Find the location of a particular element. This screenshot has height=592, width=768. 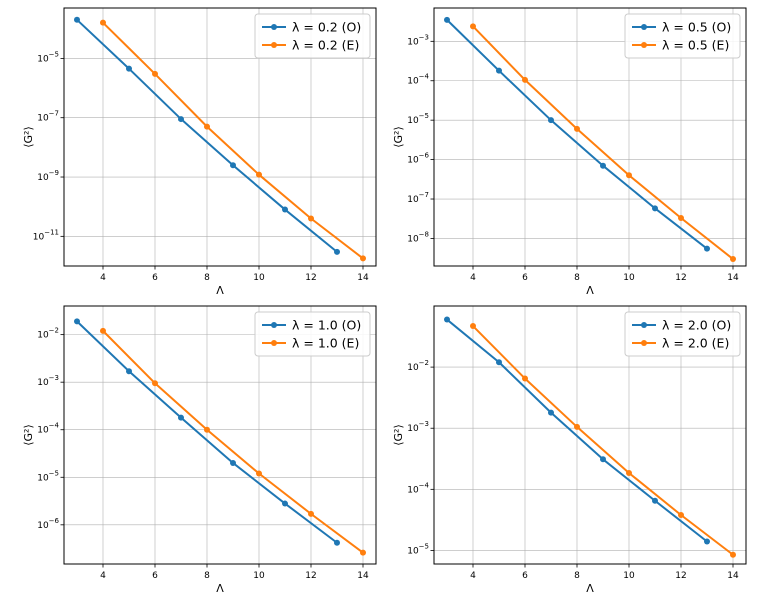

x-tick-label: 6 is located at coordinates (155, 576).